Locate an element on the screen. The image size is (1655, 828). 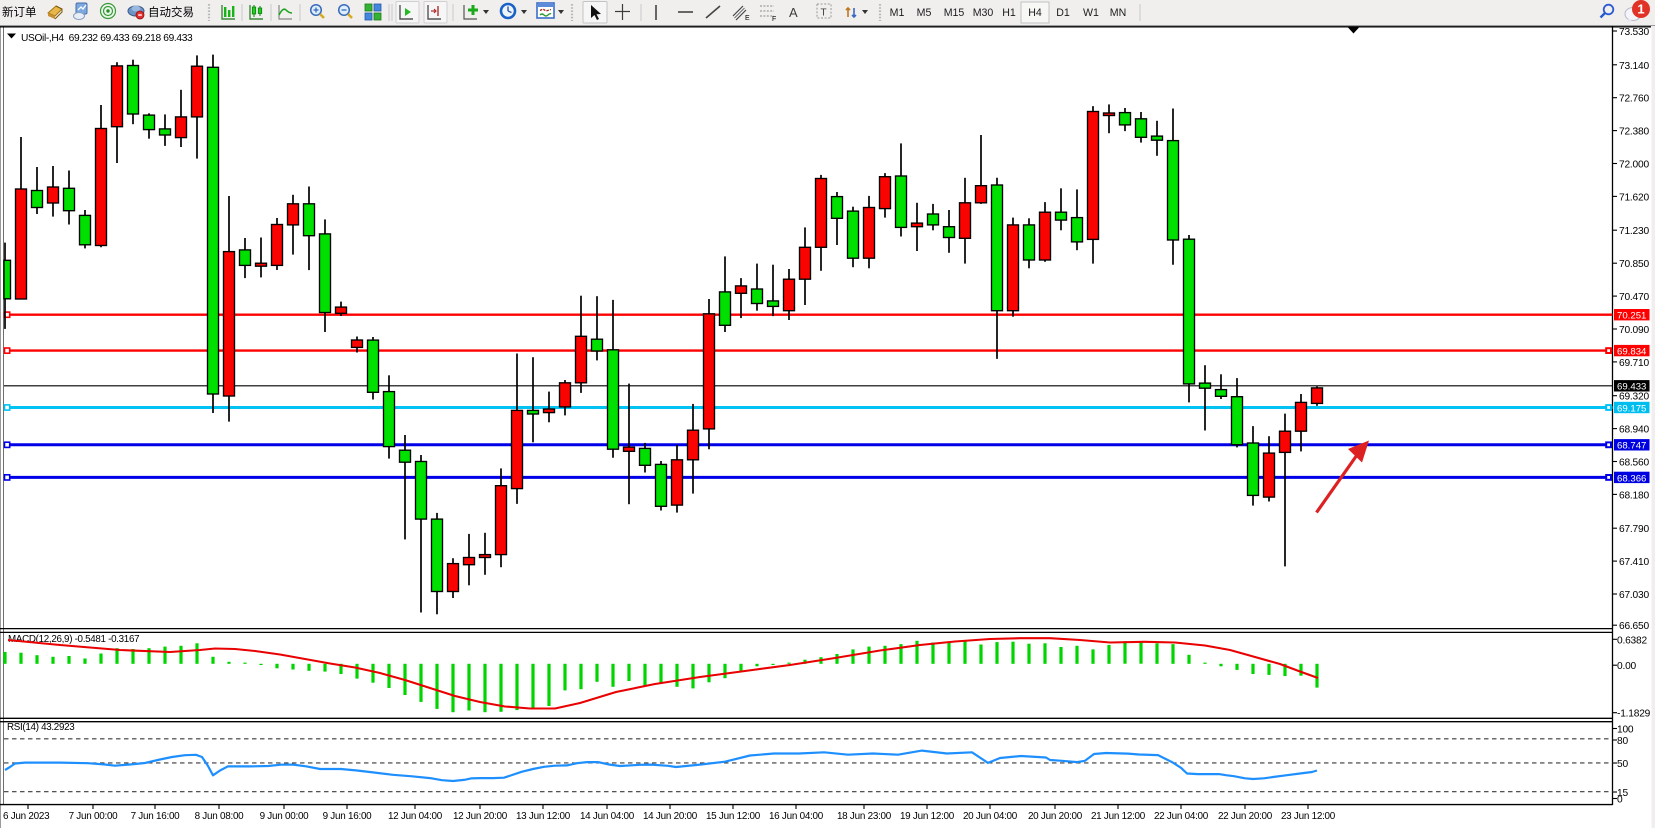
svg-text: 15 is located at coordinates (1622, 793).